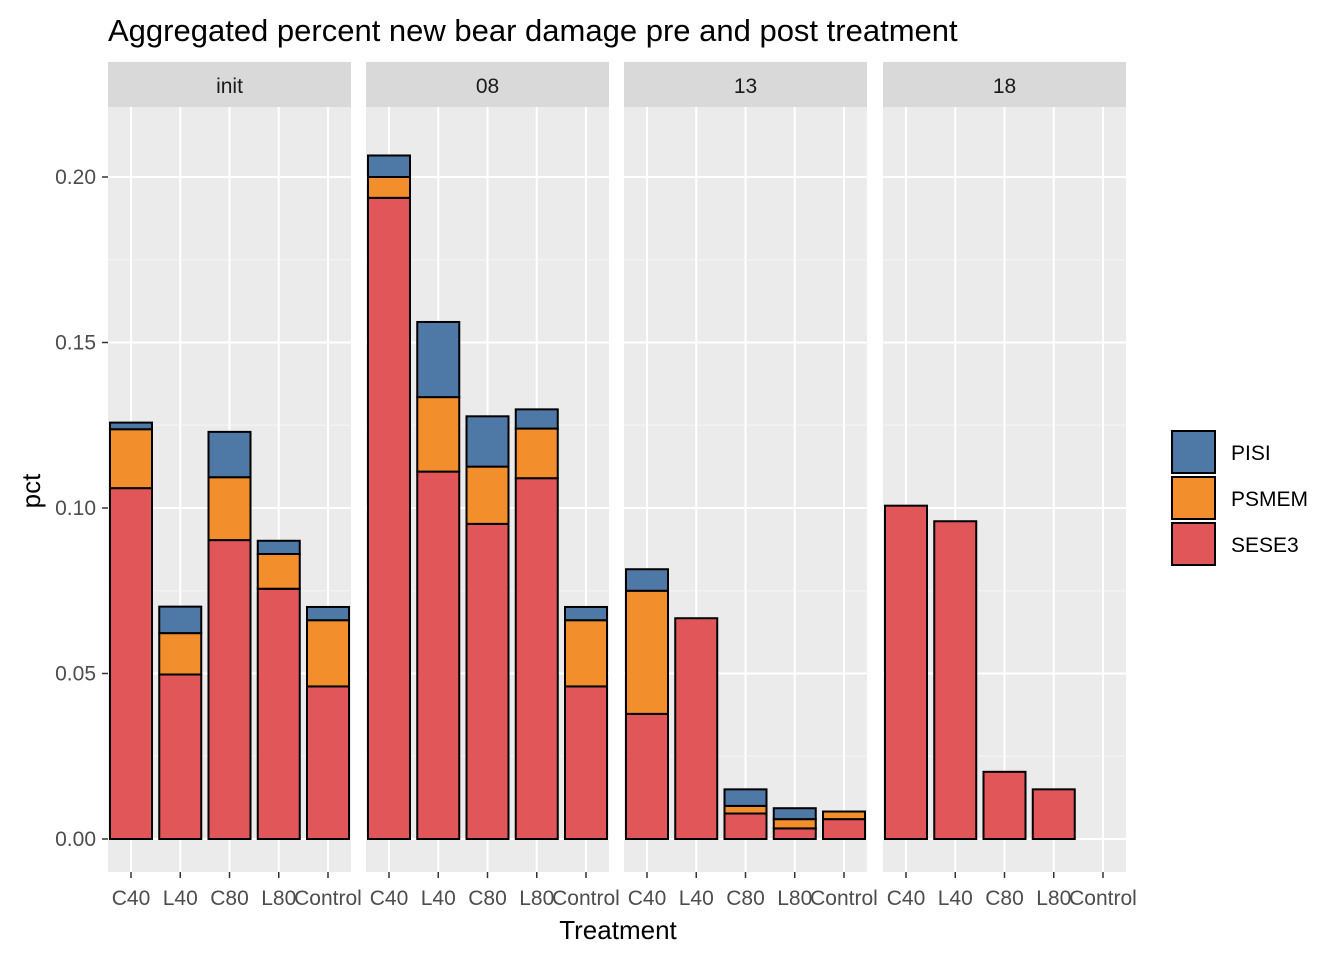  What do you see at coordinates (75, 508) in the screenshot?
I see `y-tick-label: 0.10` at bounding box center [75, 508].